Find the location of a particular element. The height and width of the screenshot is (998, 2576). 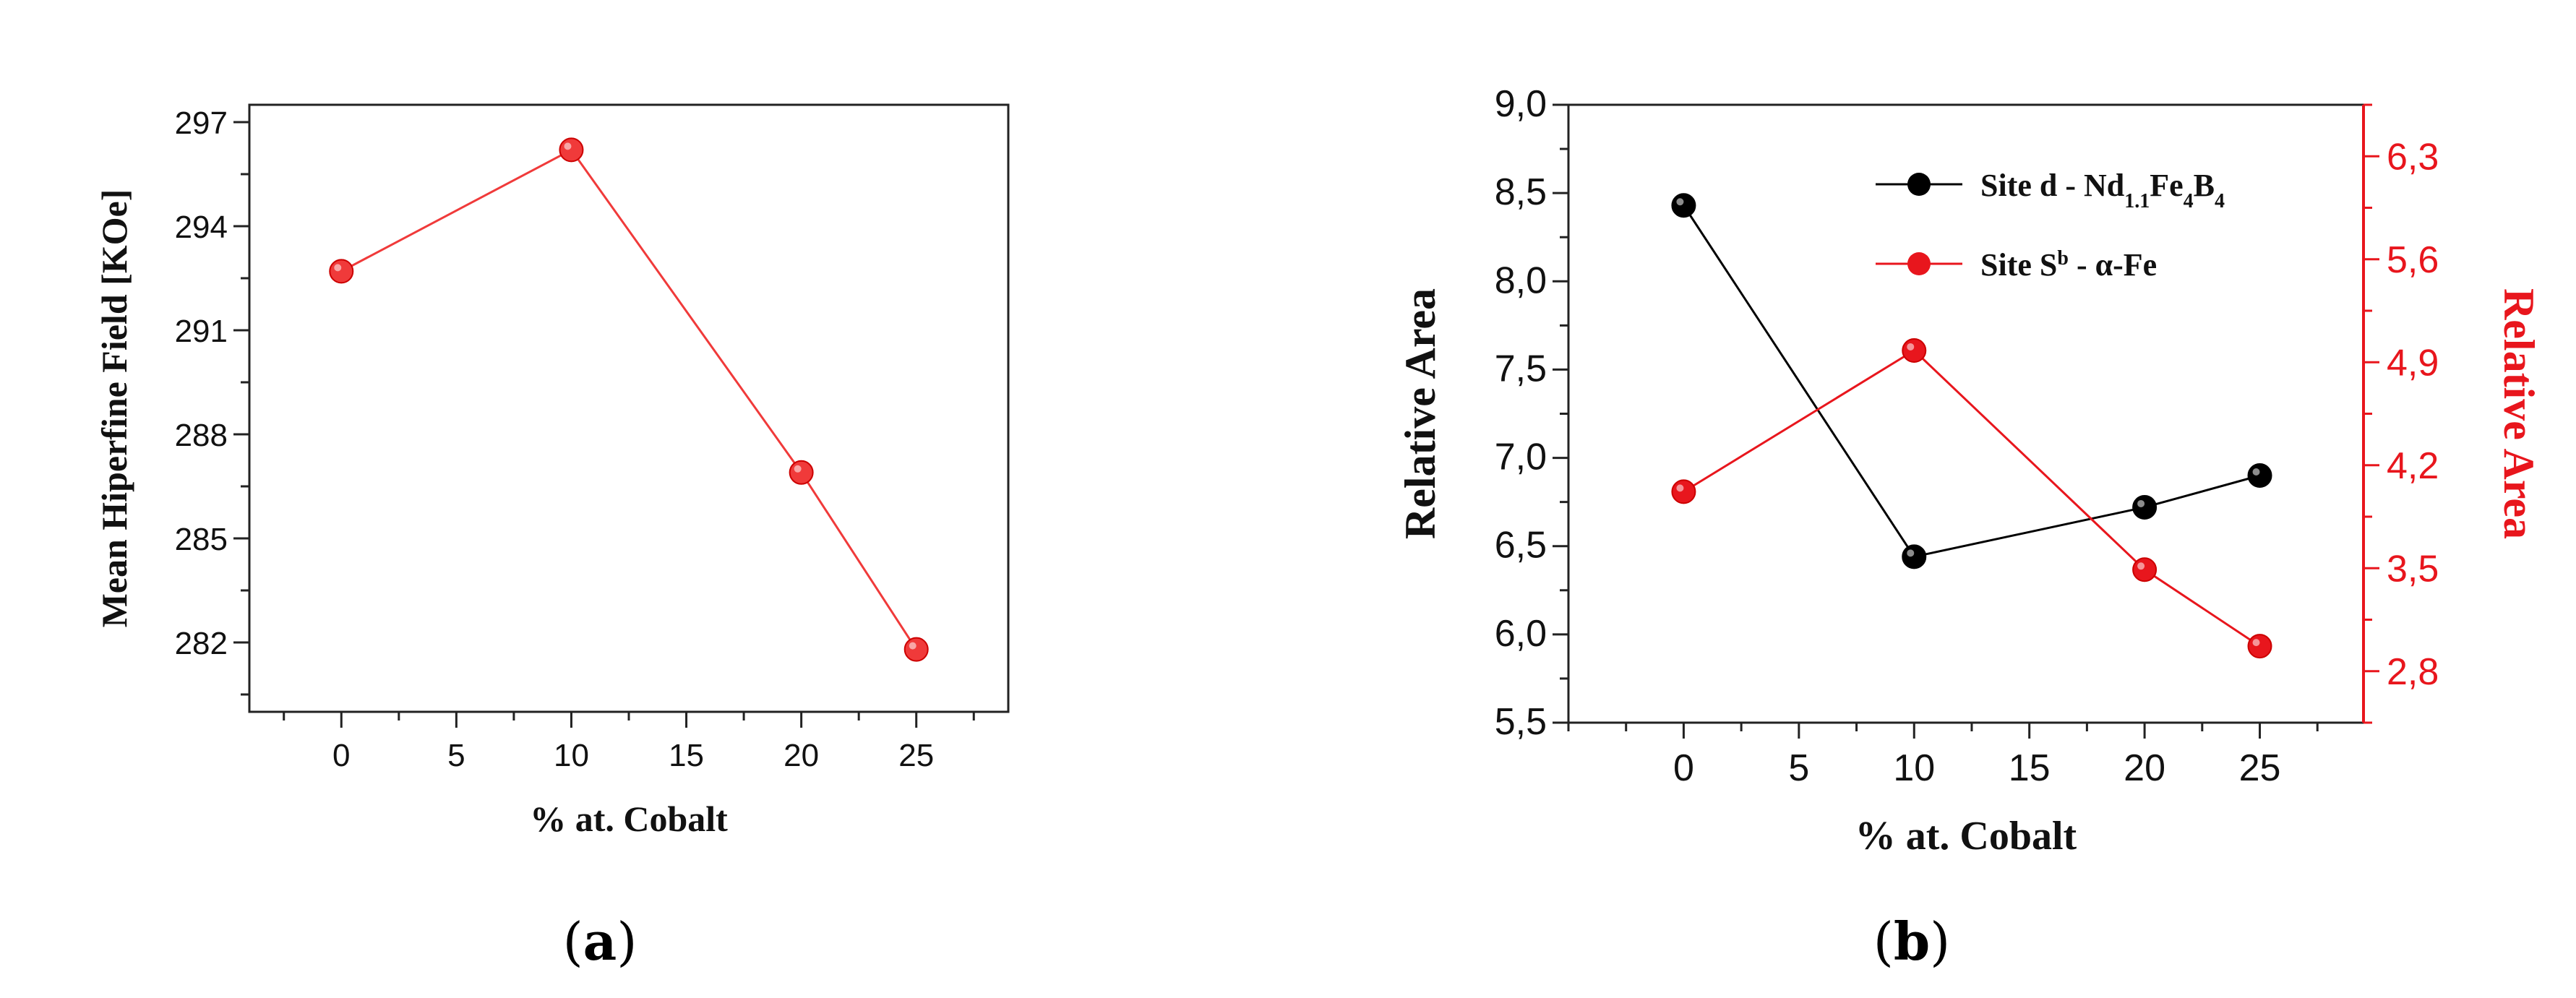

chart-b-y-tick-label: 8,5 is located at coordinates (1521, 192).